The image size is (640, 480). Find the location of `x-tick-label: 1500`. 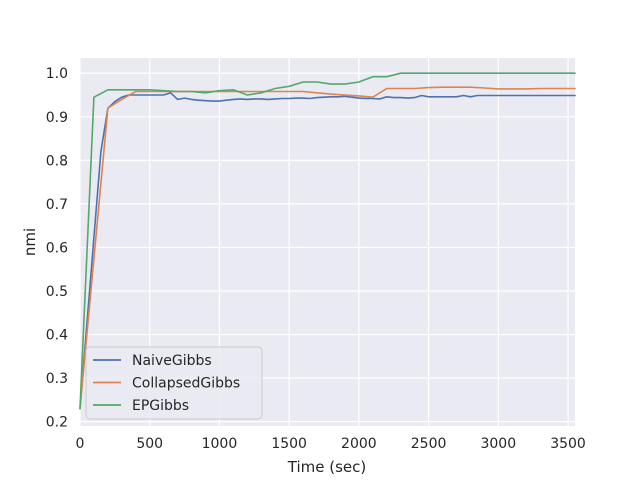

x-tick-label: 1500 is located at coordinates (289, 444).